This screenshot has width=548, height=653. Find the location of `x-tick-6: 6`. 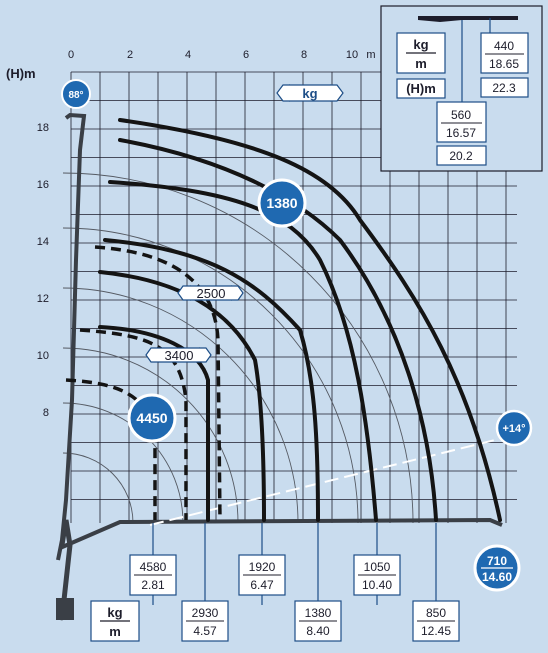

x-tick-6: 6 is located at coordinates (246, 55).